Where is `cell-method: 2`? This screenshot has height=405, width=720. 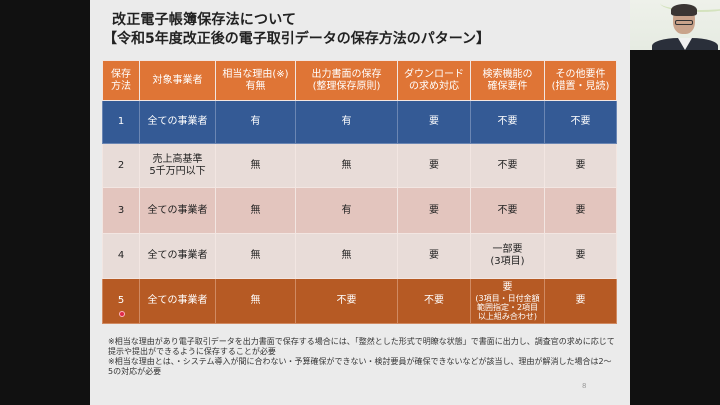 cell-method: 2 is located at coordinates (121, 165).